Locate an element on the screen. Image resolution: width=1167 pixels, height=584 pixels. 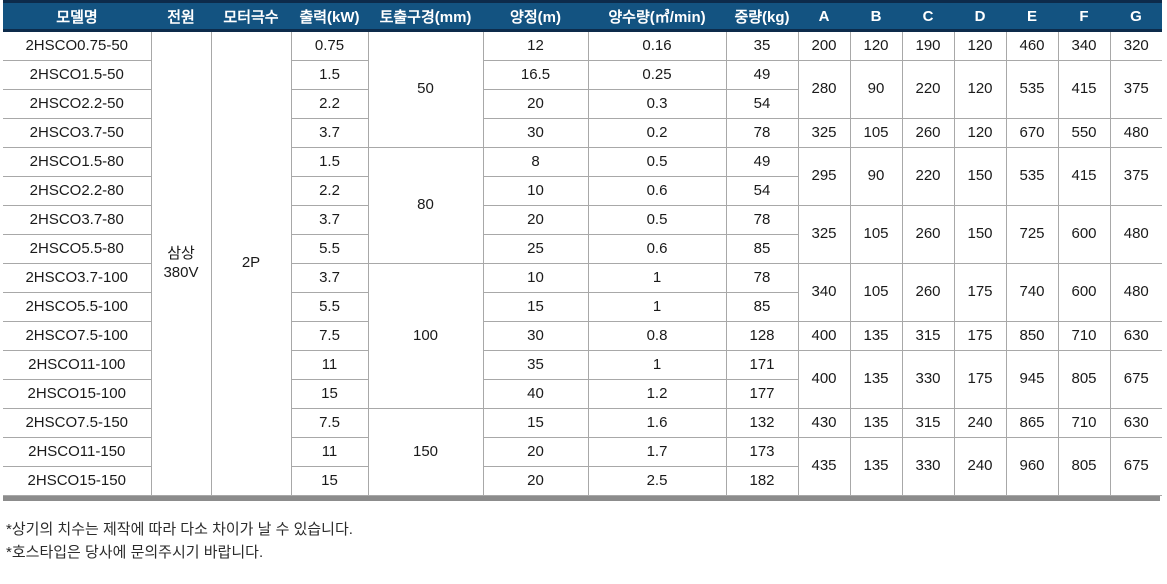
cell: 12 is located at coordinates (535, 45).